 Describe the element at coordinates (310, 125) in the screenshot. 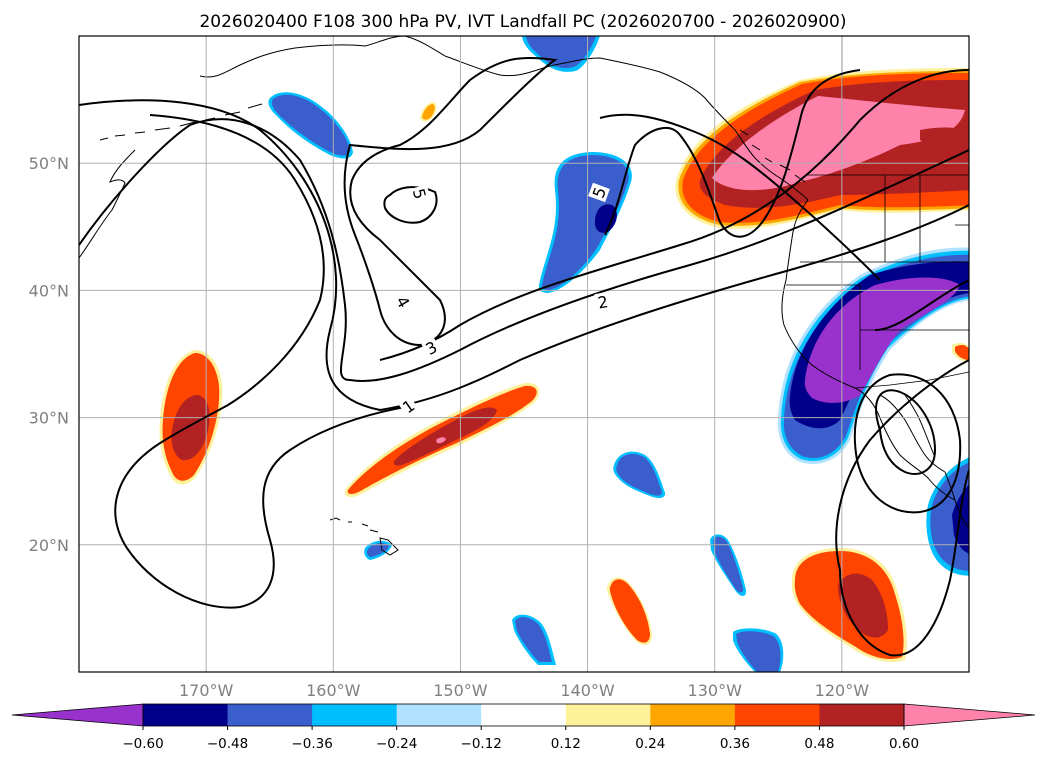

I see `shade-bering-negative` at that location.